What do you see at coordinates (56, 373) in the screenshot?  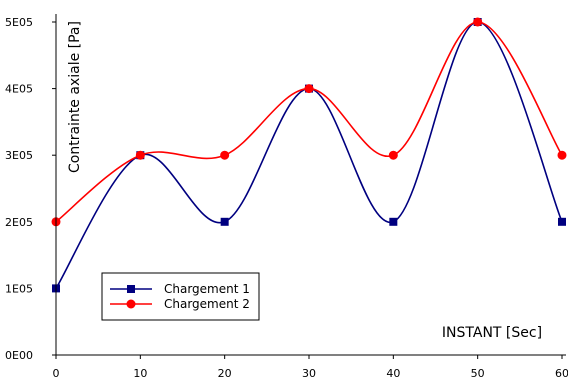 I see `x-tick-label: 0` at bounding box center [56, 373].